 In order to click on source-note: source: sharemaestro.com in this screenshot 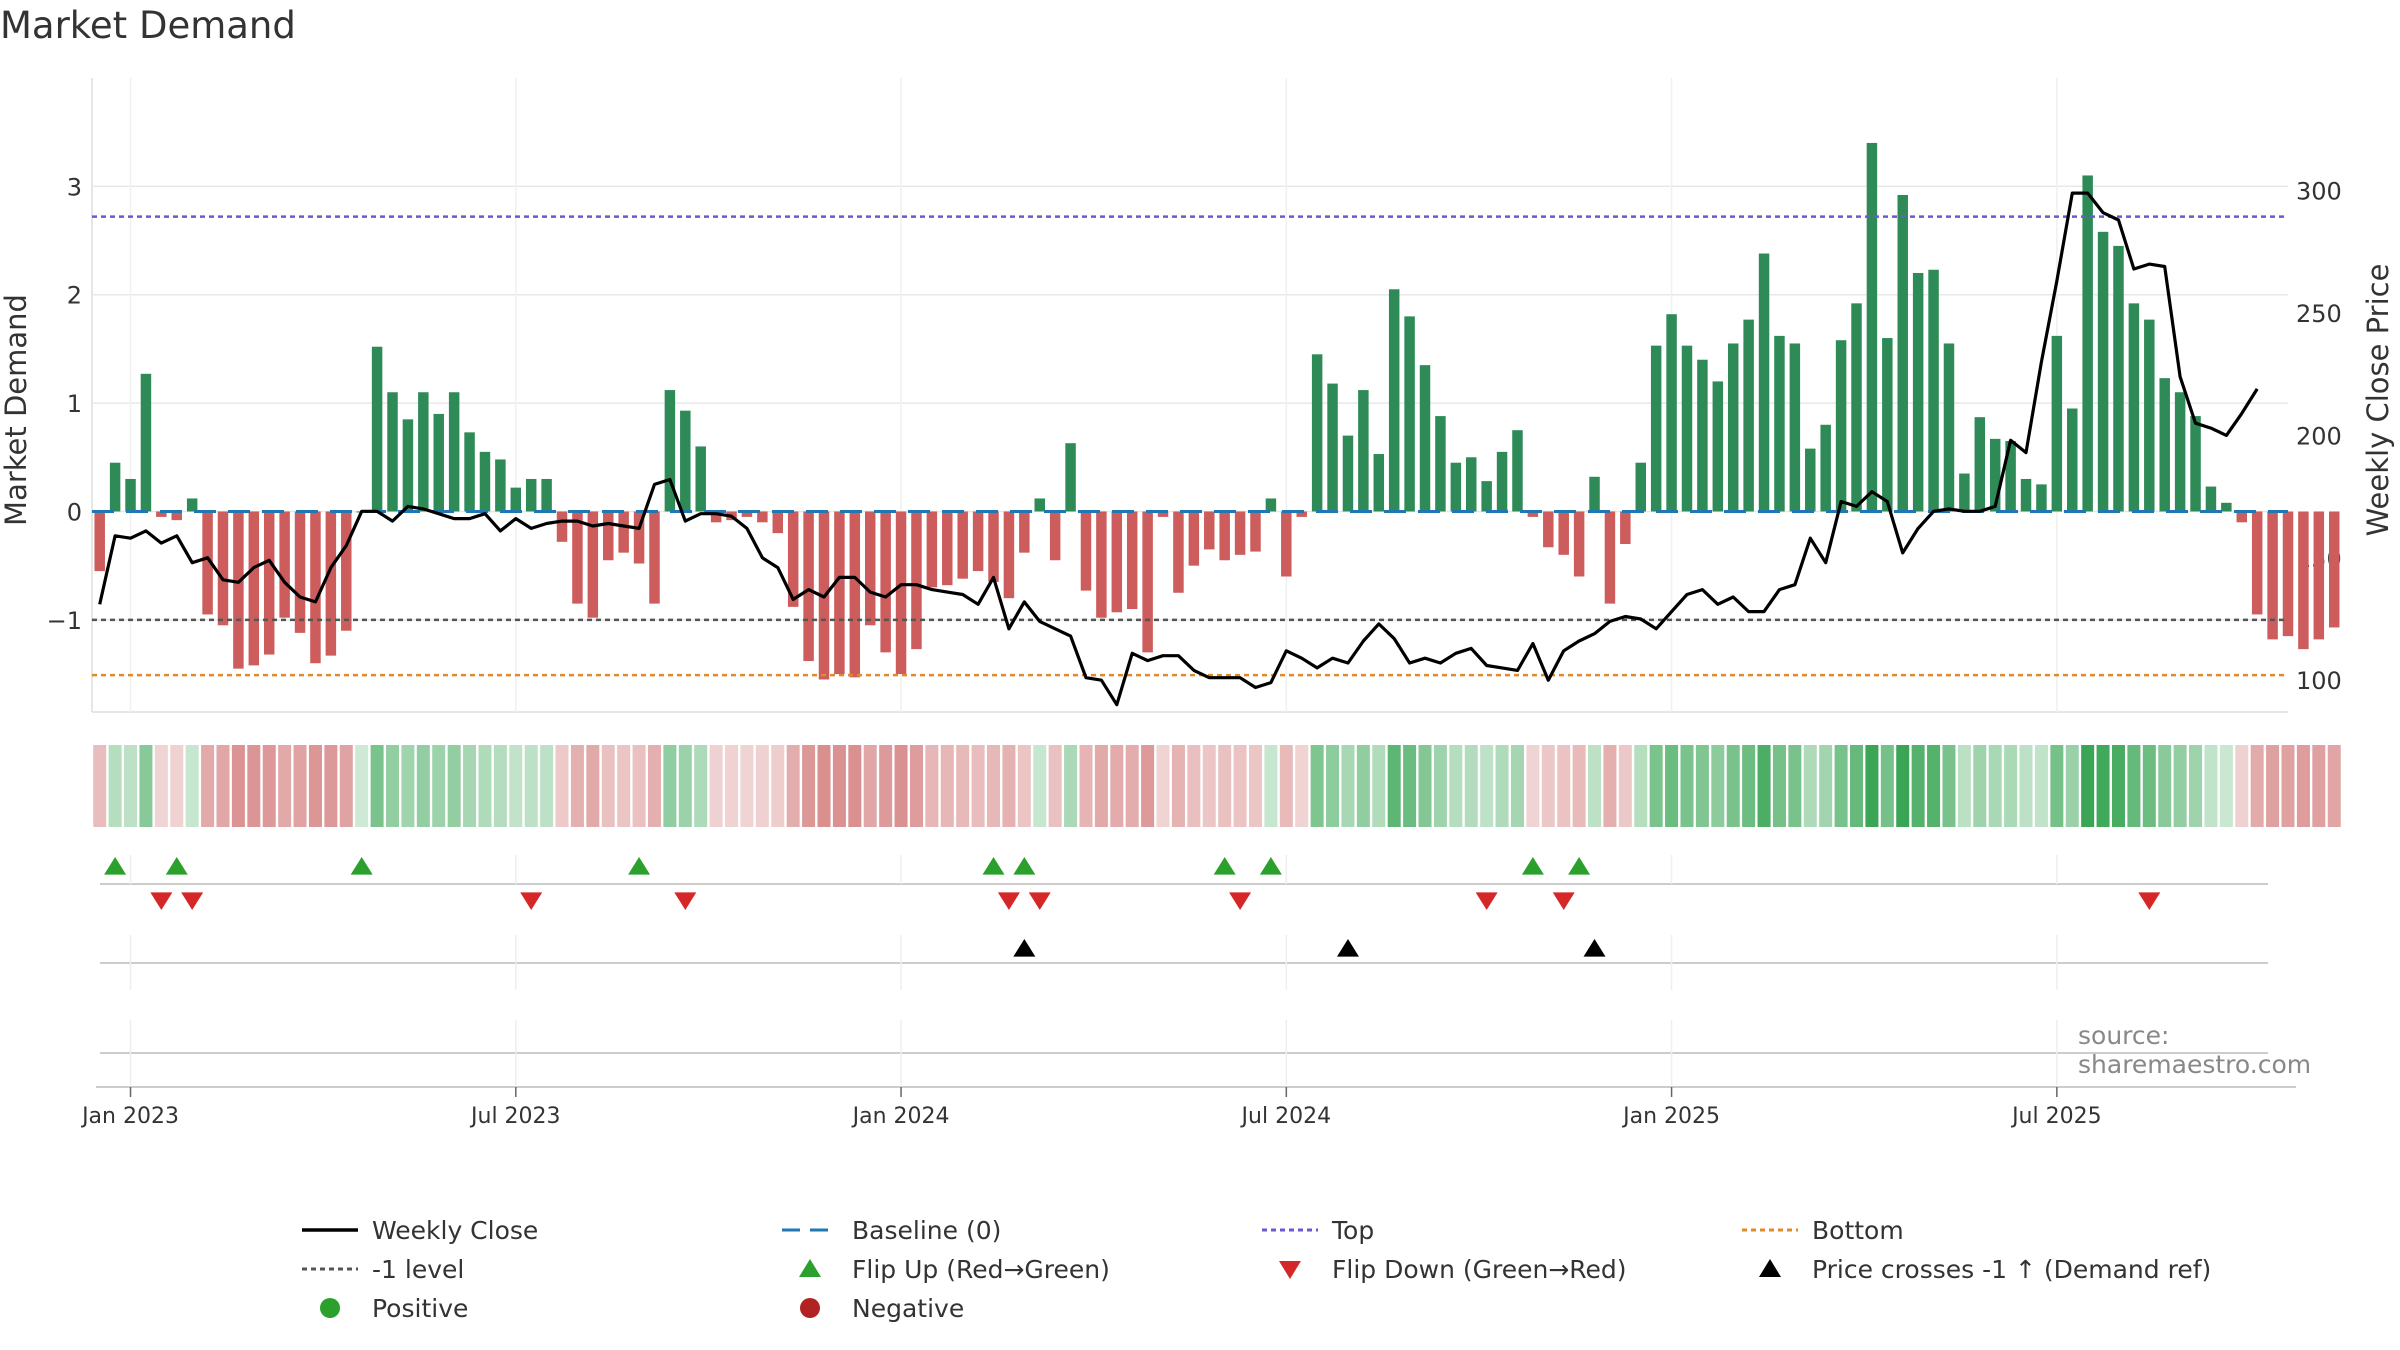, I will do `click(2195, 1050)`.